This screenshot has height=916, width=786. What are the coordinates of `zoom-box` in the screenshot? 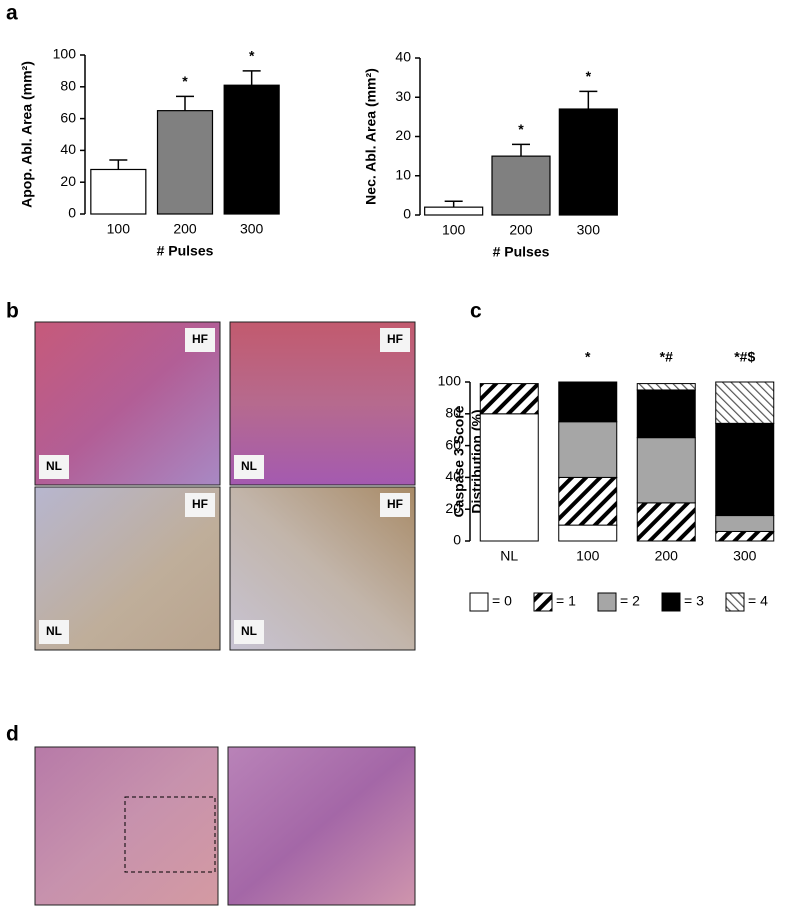 It's located at (170, 834).